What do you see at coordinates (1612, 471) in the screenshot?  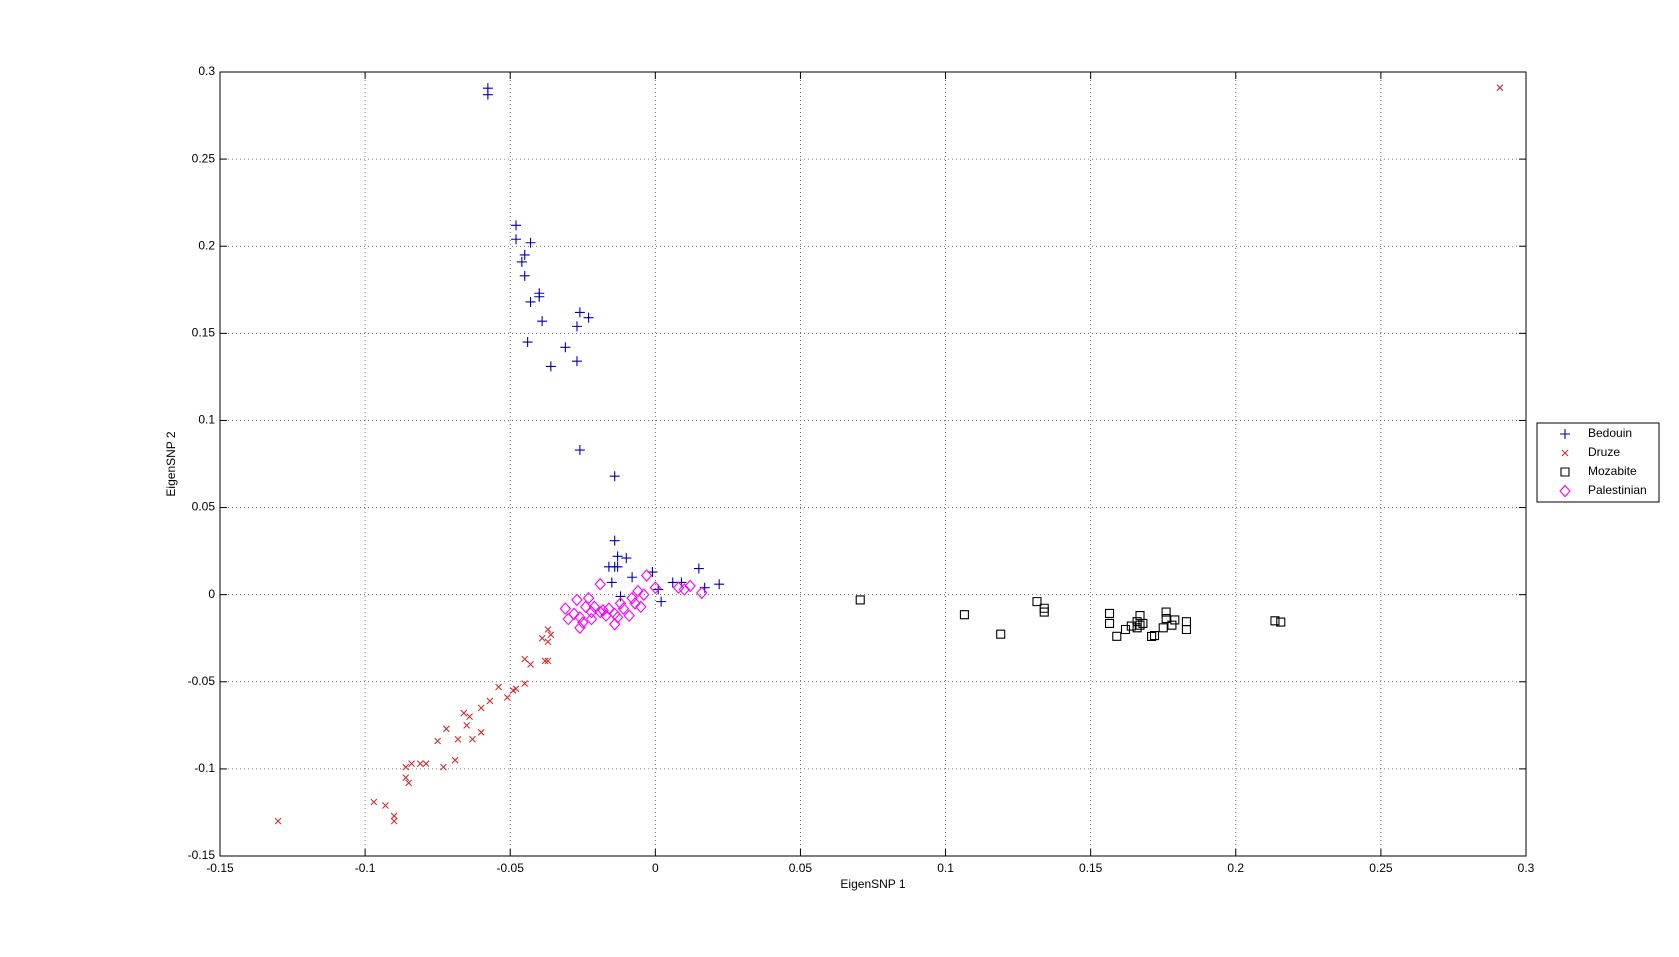 I see `legend-label: Mozabite` at bounding box center [1612, 471].